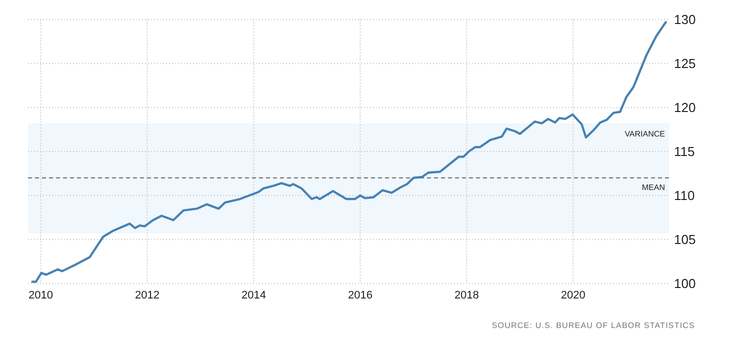 This screenshot has width=730, height=340. Describe the element at coordinates (466, 296) in the screenshot. I see `x-tick-label: 2018` at that location.